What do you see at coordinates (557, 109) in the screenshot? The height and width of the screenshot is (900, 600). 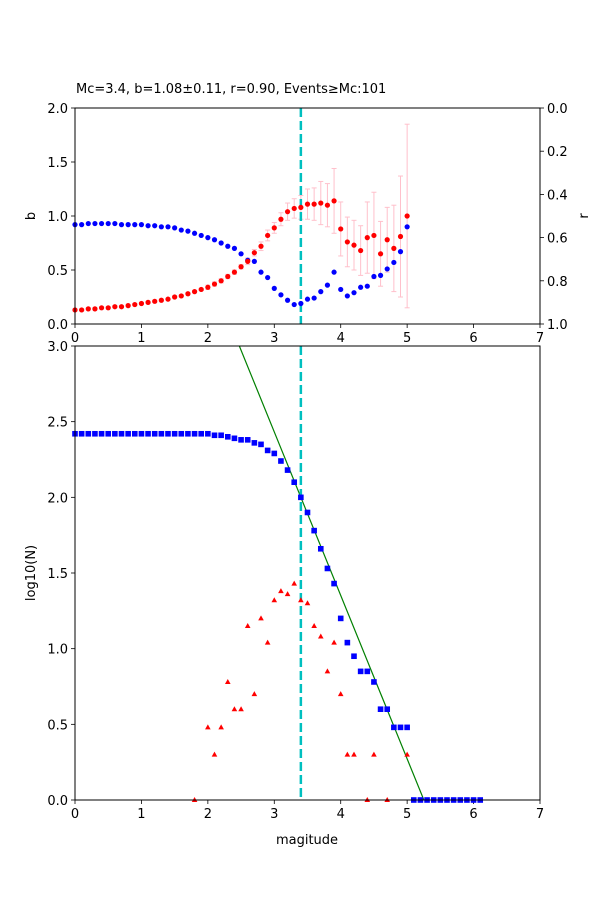 I see `right-y-tick-label: 0.0` at bounding box center [557, 109].